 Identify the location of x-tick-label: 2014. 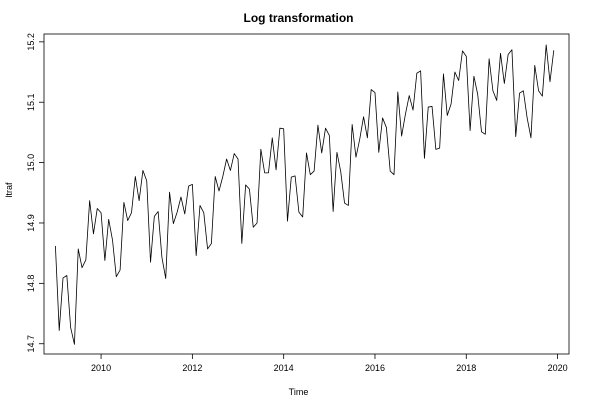
(284, 368).